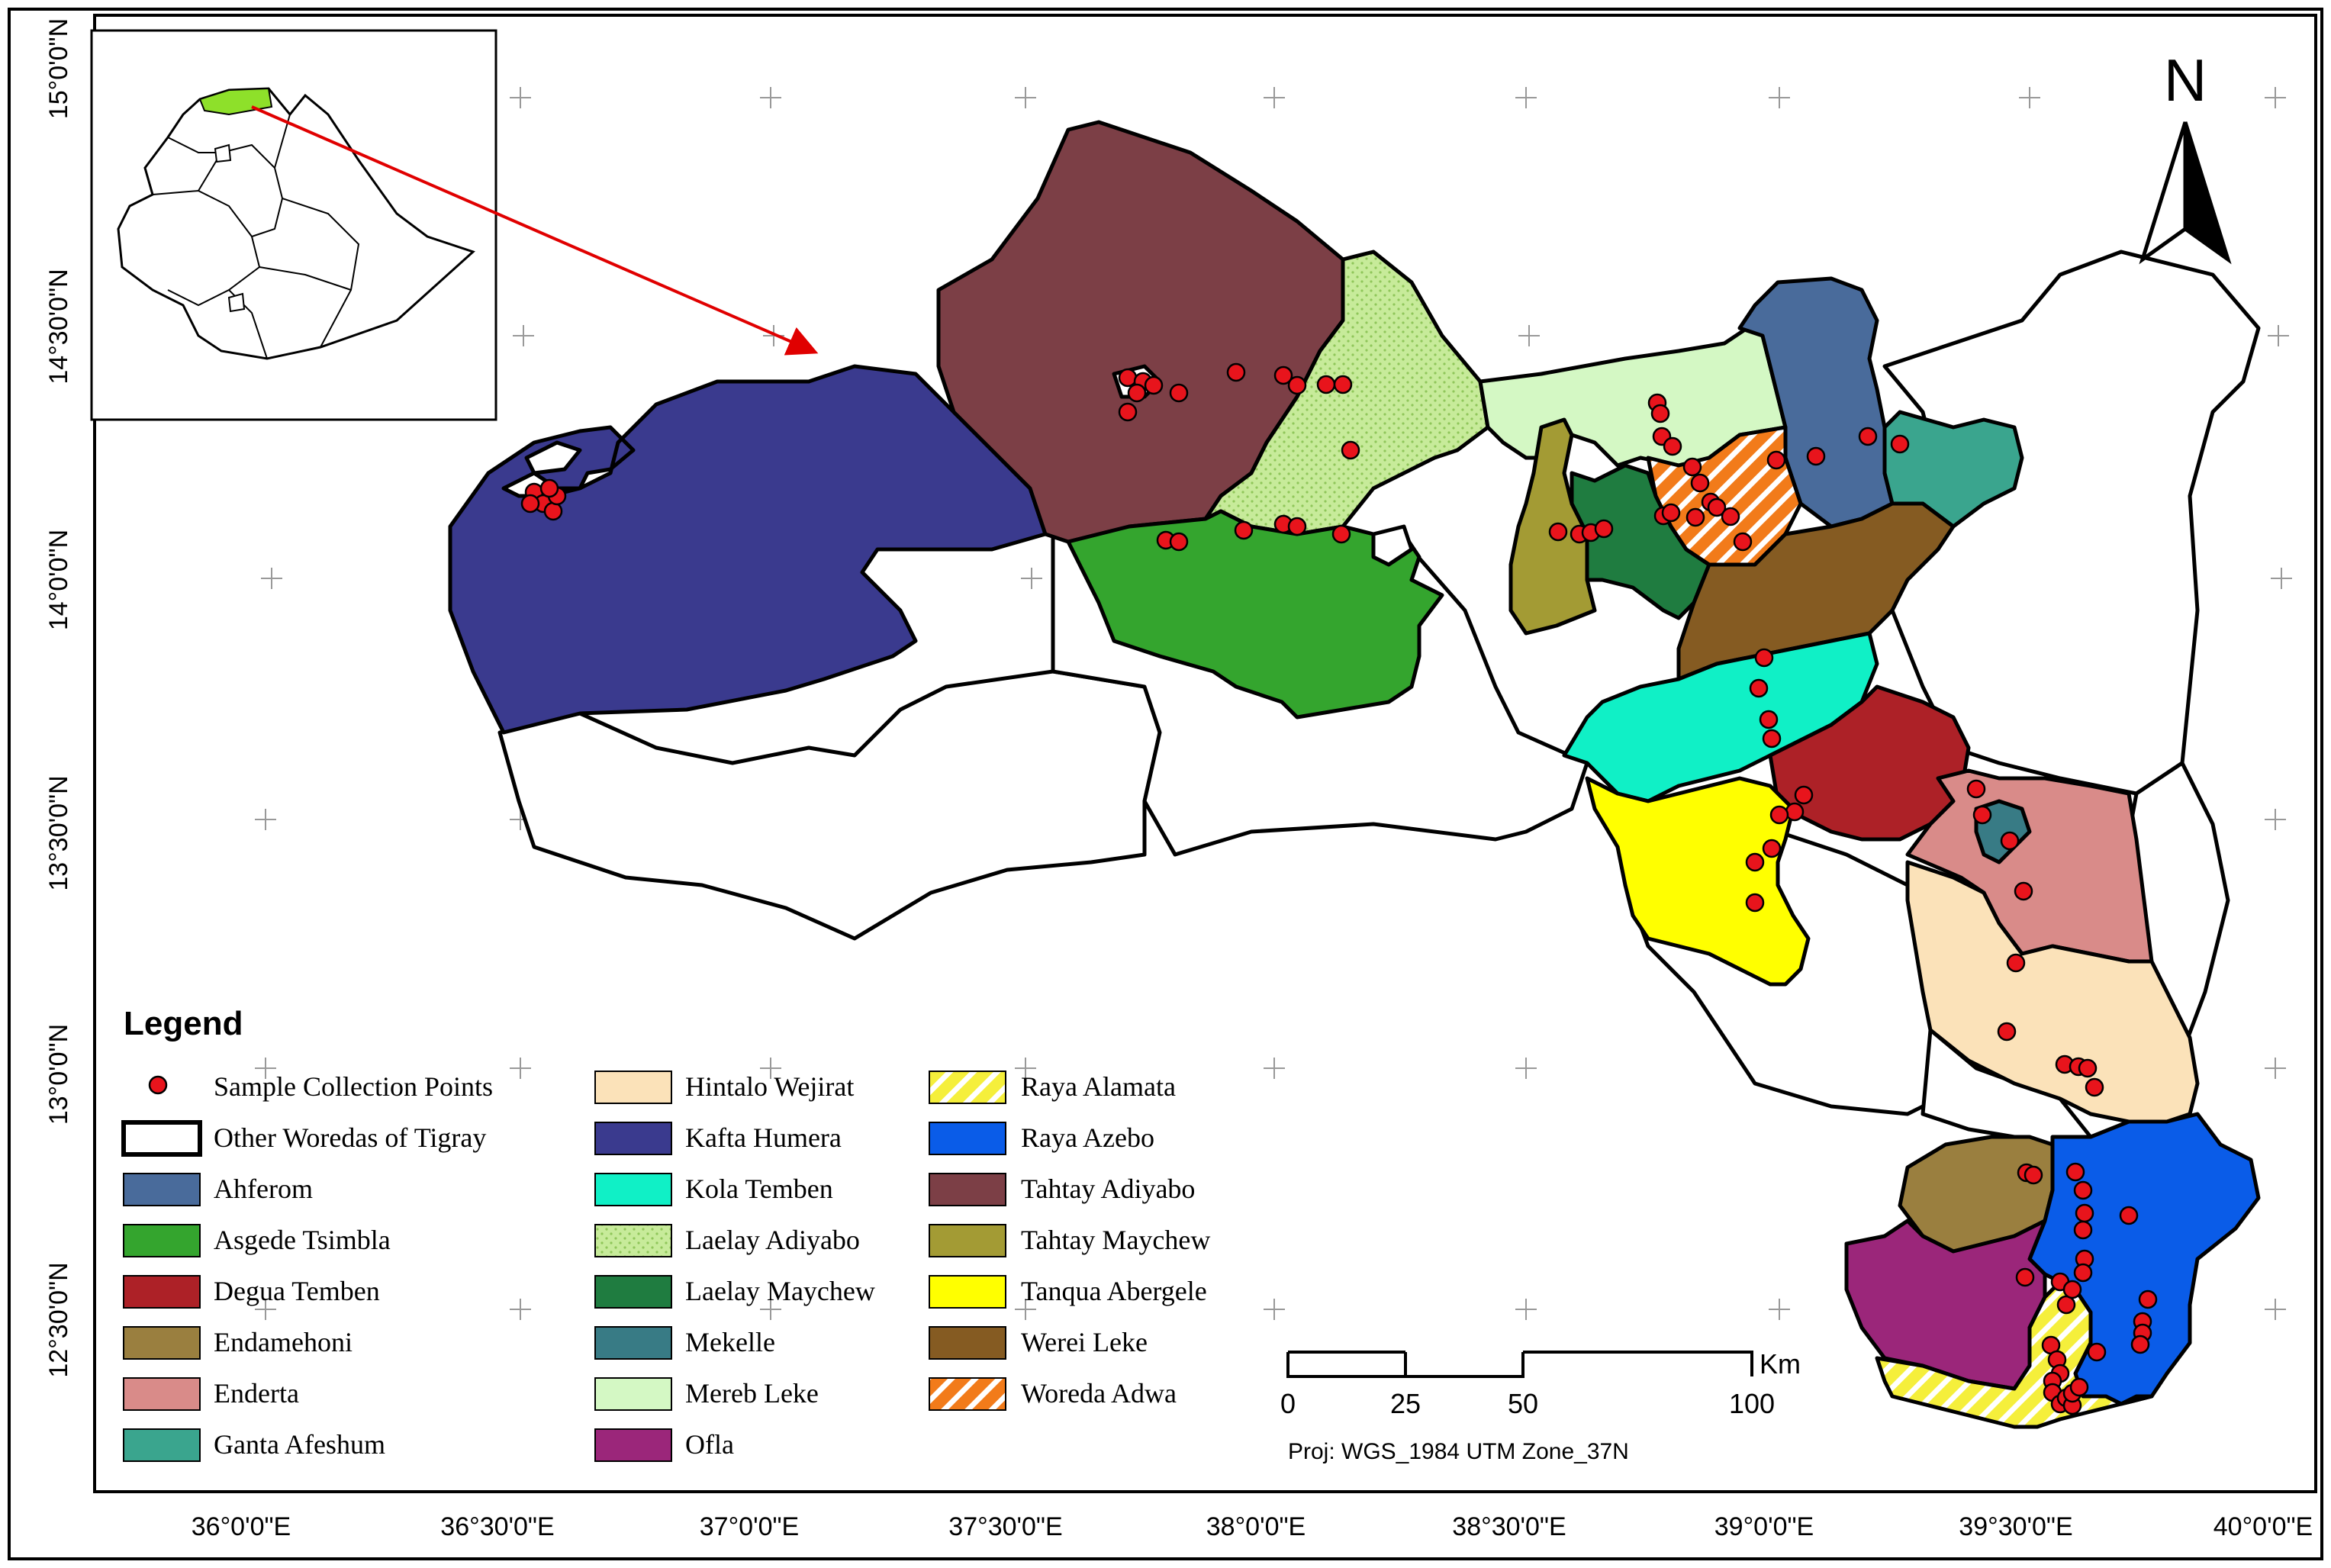 Image resolution: width=2331 pixels, height=1568 pixels. Describe the element at coordinates (2185, 156) in the screenshot. I see `north-arrow: N` at that location.